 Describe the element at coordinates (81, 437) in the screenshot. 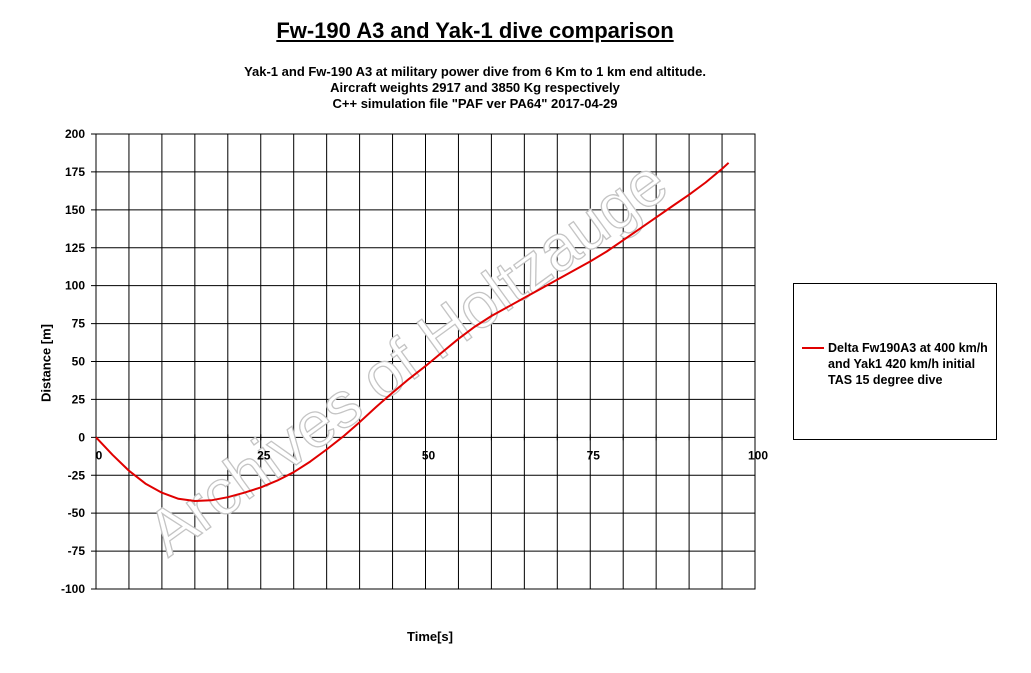

I see `y-tick-label: 0` at that location.